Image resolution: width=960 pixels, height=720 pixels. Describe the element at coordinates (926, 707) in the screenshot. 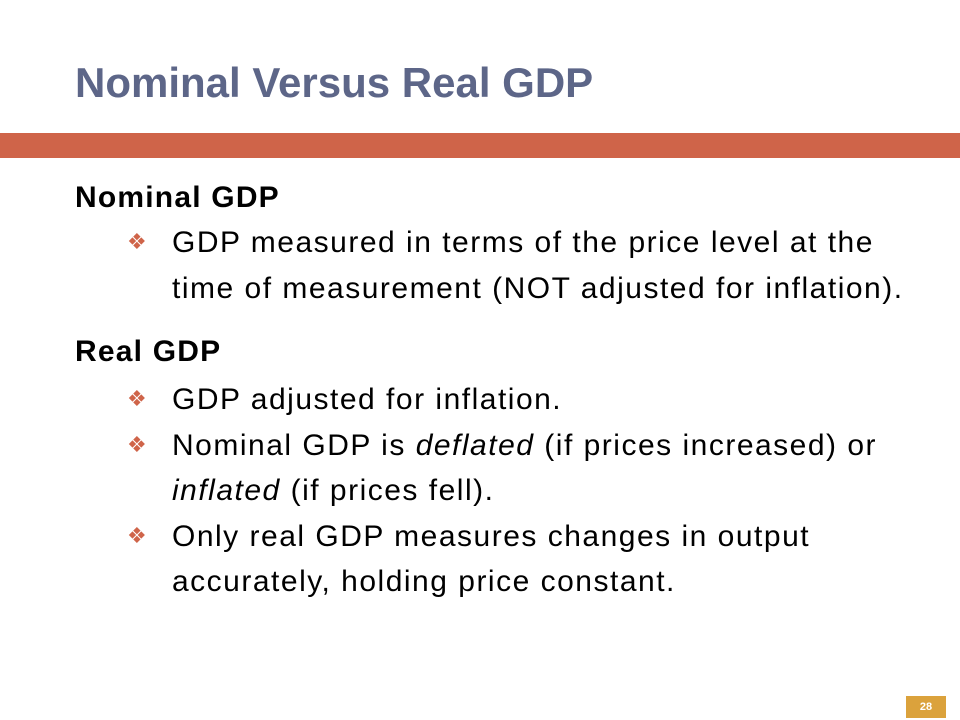

I see `page-number-badge: 28` at that location.